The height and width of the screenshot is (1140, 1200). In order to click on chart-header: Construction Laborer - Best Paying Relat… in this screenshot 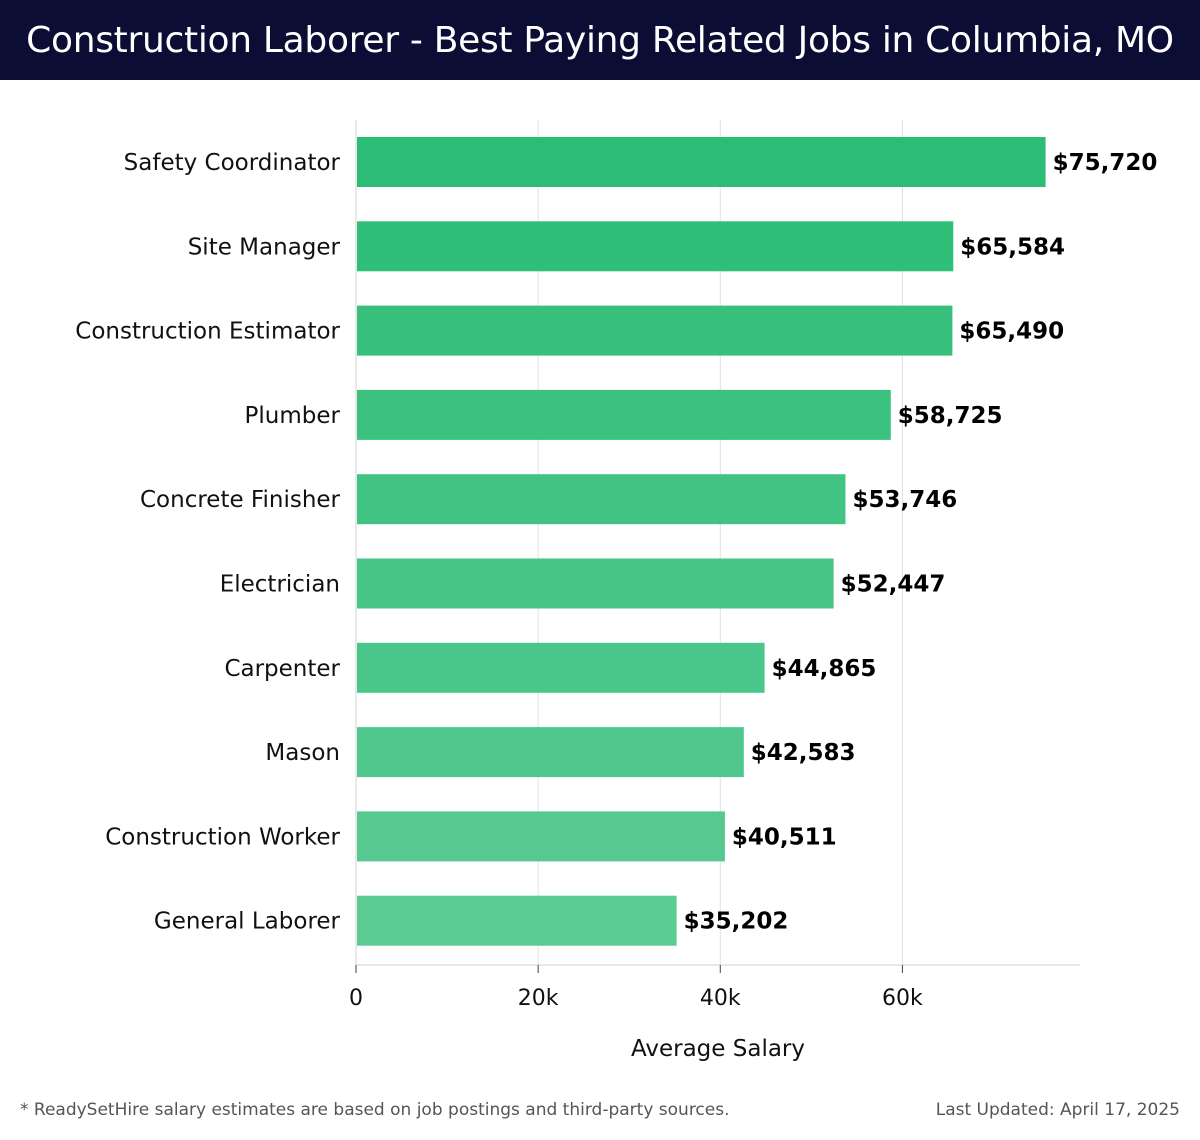, I will do `click(600, 40)`.